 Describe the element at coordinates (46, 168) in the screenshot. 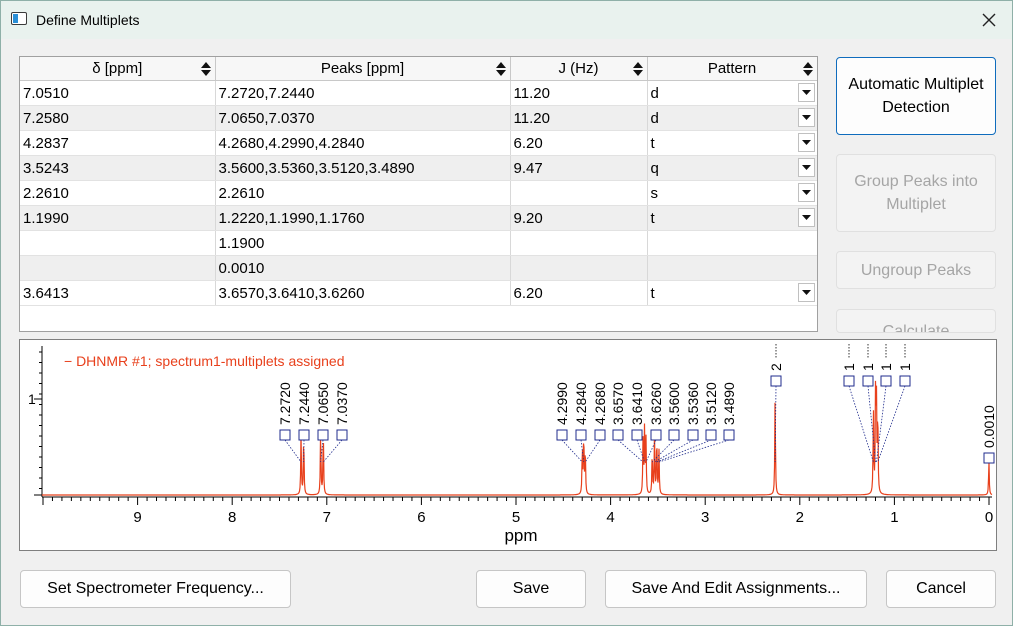

I see `cell-value: 3.5243` at that location.